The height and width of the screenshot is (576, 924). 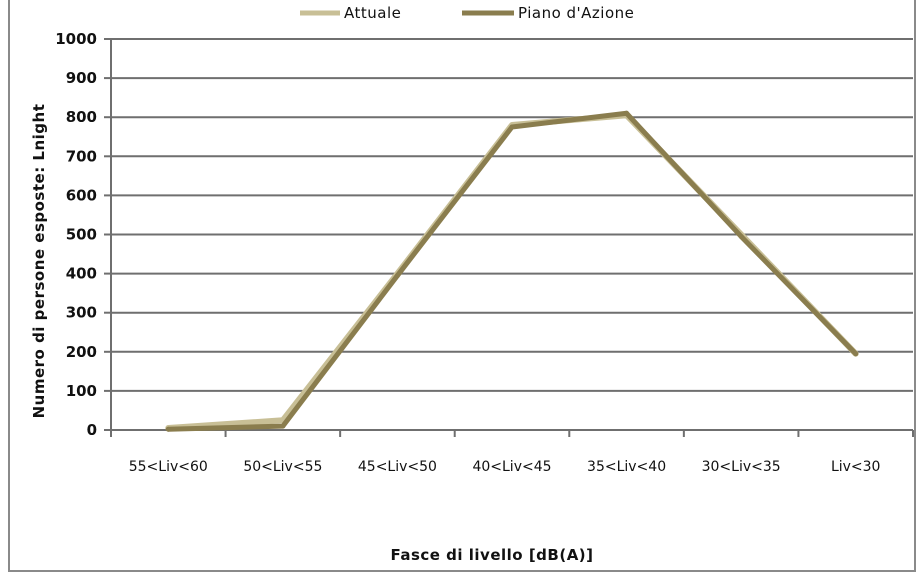 I want to click on y-tick-label-1000: 1000, so click(x=76, y=39).